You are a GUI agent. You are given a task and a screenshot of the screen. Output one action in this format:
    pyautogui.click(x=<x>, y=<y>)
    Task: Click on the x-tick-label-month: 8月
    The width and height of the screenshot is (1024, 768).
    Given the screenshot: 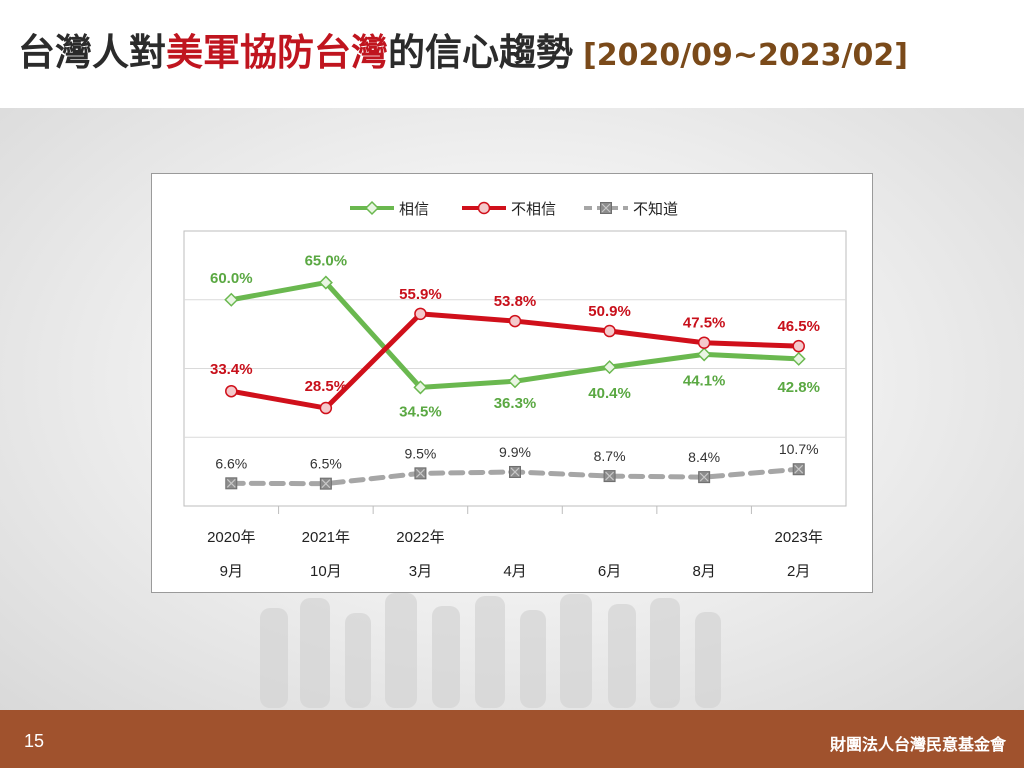 What is the action you would take?
    pyautogui.click(x=703, y=571)
    